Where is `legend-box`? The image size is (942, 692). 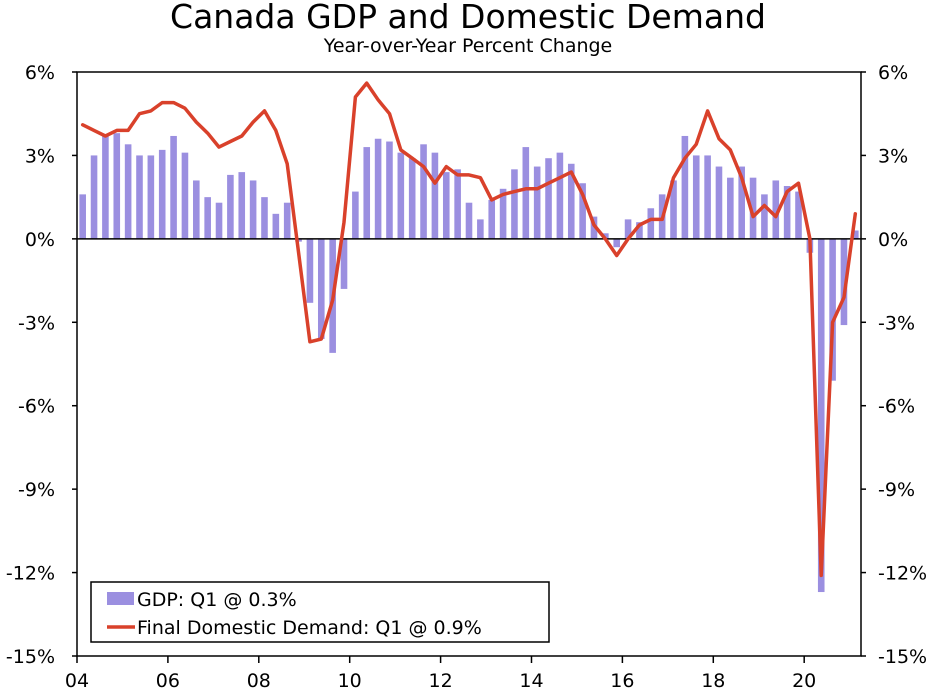 legend-box is located at coordinates (320, 612).